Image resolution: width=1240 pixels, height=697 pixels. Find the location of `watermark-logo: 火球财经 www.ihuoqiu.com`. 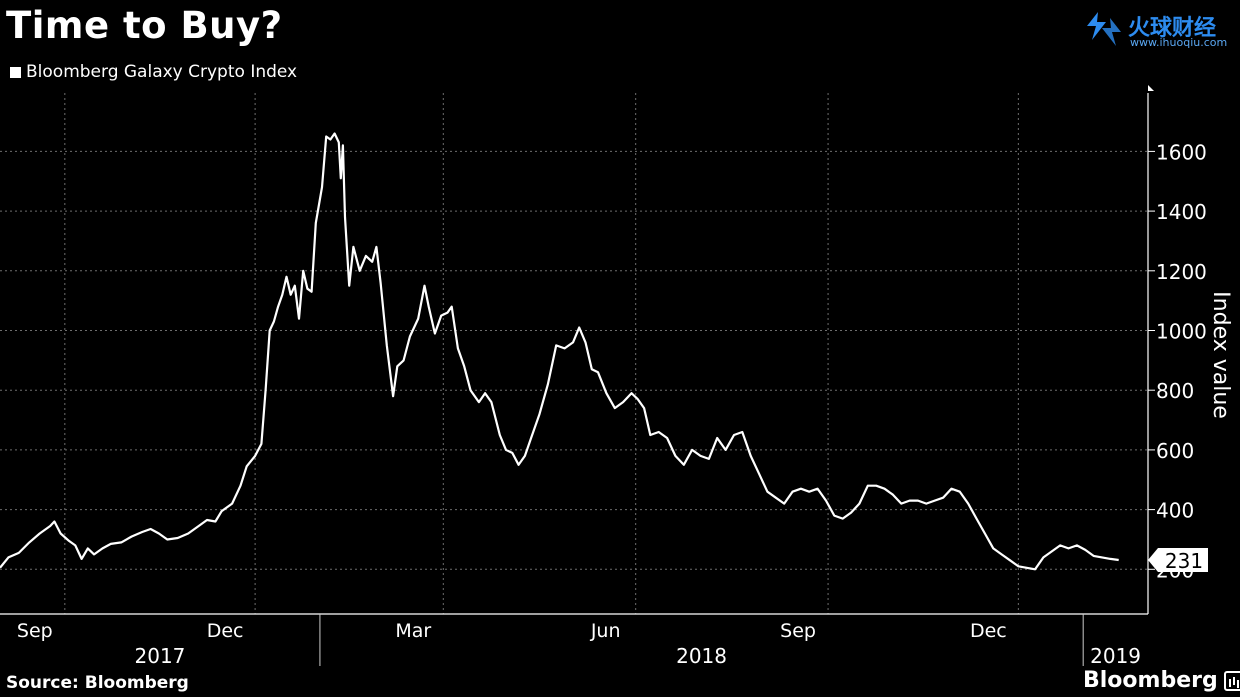

watermark-logo: 火球财经 www.ihuoqiu.com is located at coordinates (1159, 29).